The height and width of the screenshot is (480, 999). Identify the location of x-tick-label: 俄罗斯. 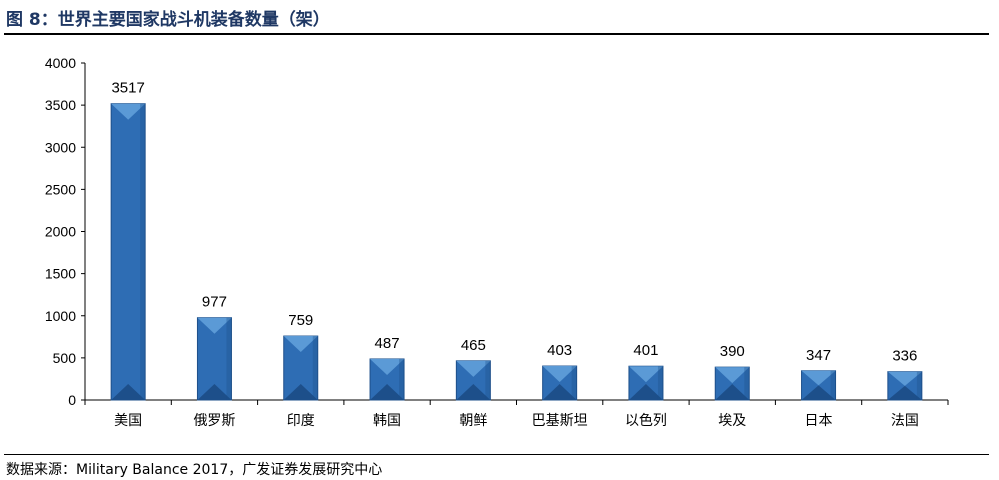
(214, 421).